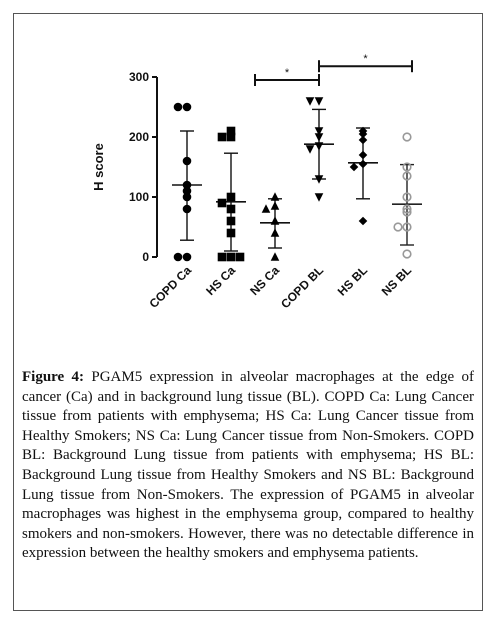 The height and width of the screenshot is (622, 494). I want to click on y-tick-label: 200, so click(139, 137).